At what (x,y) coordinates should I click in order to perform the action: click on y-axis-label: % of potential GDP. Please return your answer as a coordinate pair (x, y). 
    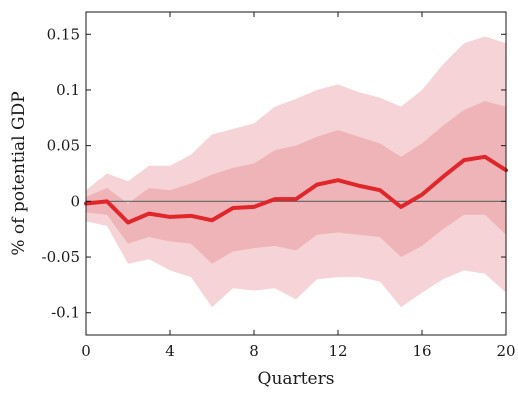
    Looking at the image, I should click on (19, 173).